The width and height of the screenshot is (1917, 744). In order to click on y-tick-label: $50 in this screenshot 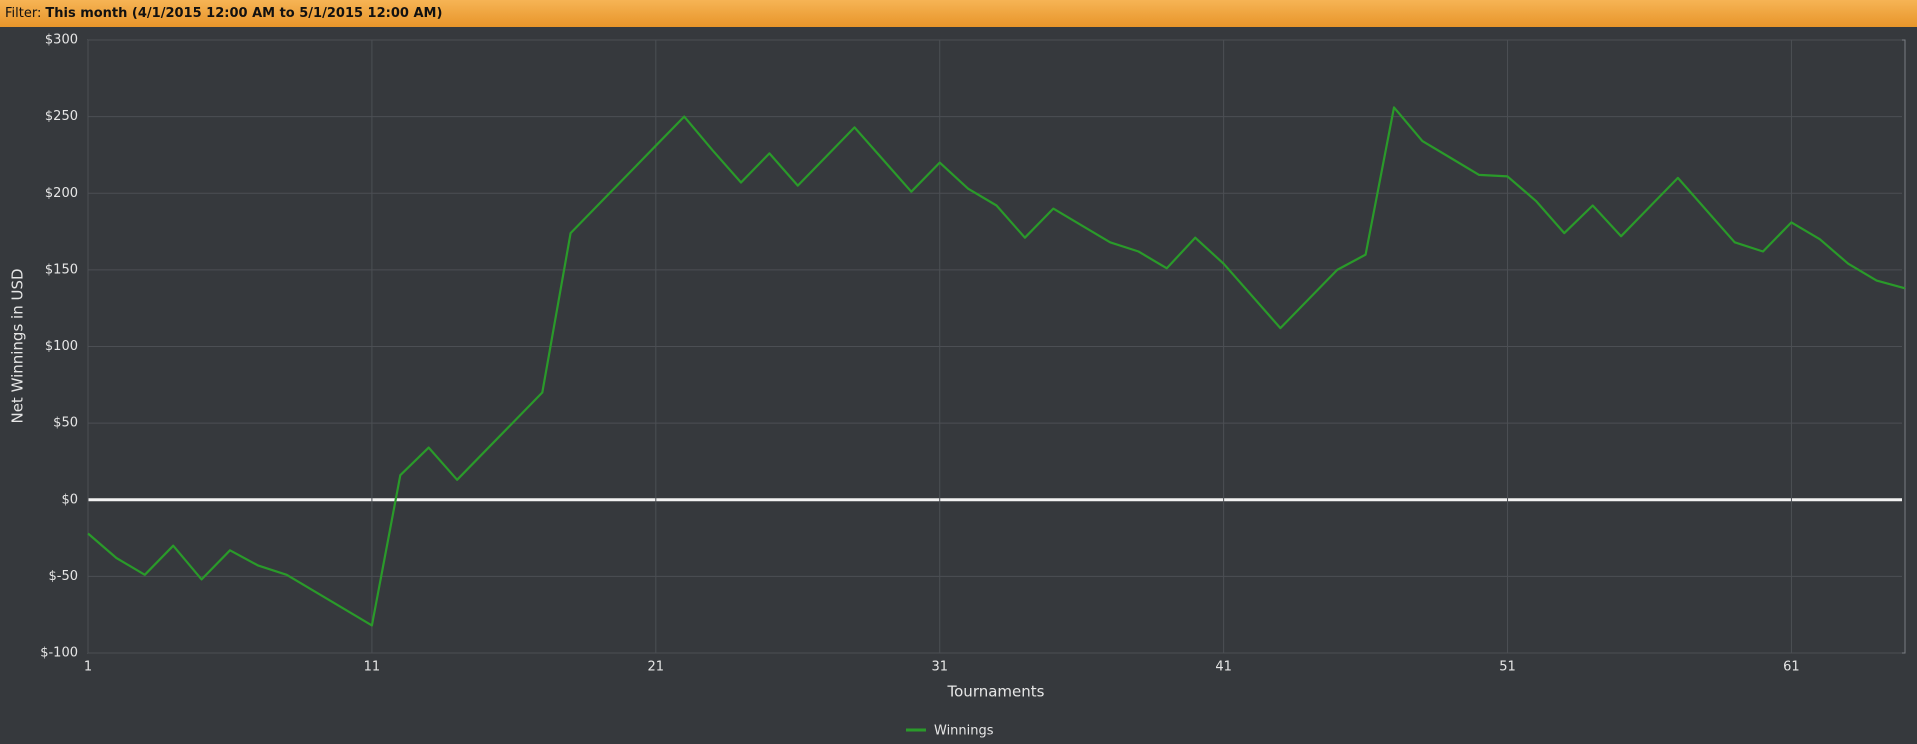, I will do `click(65, 423)`.